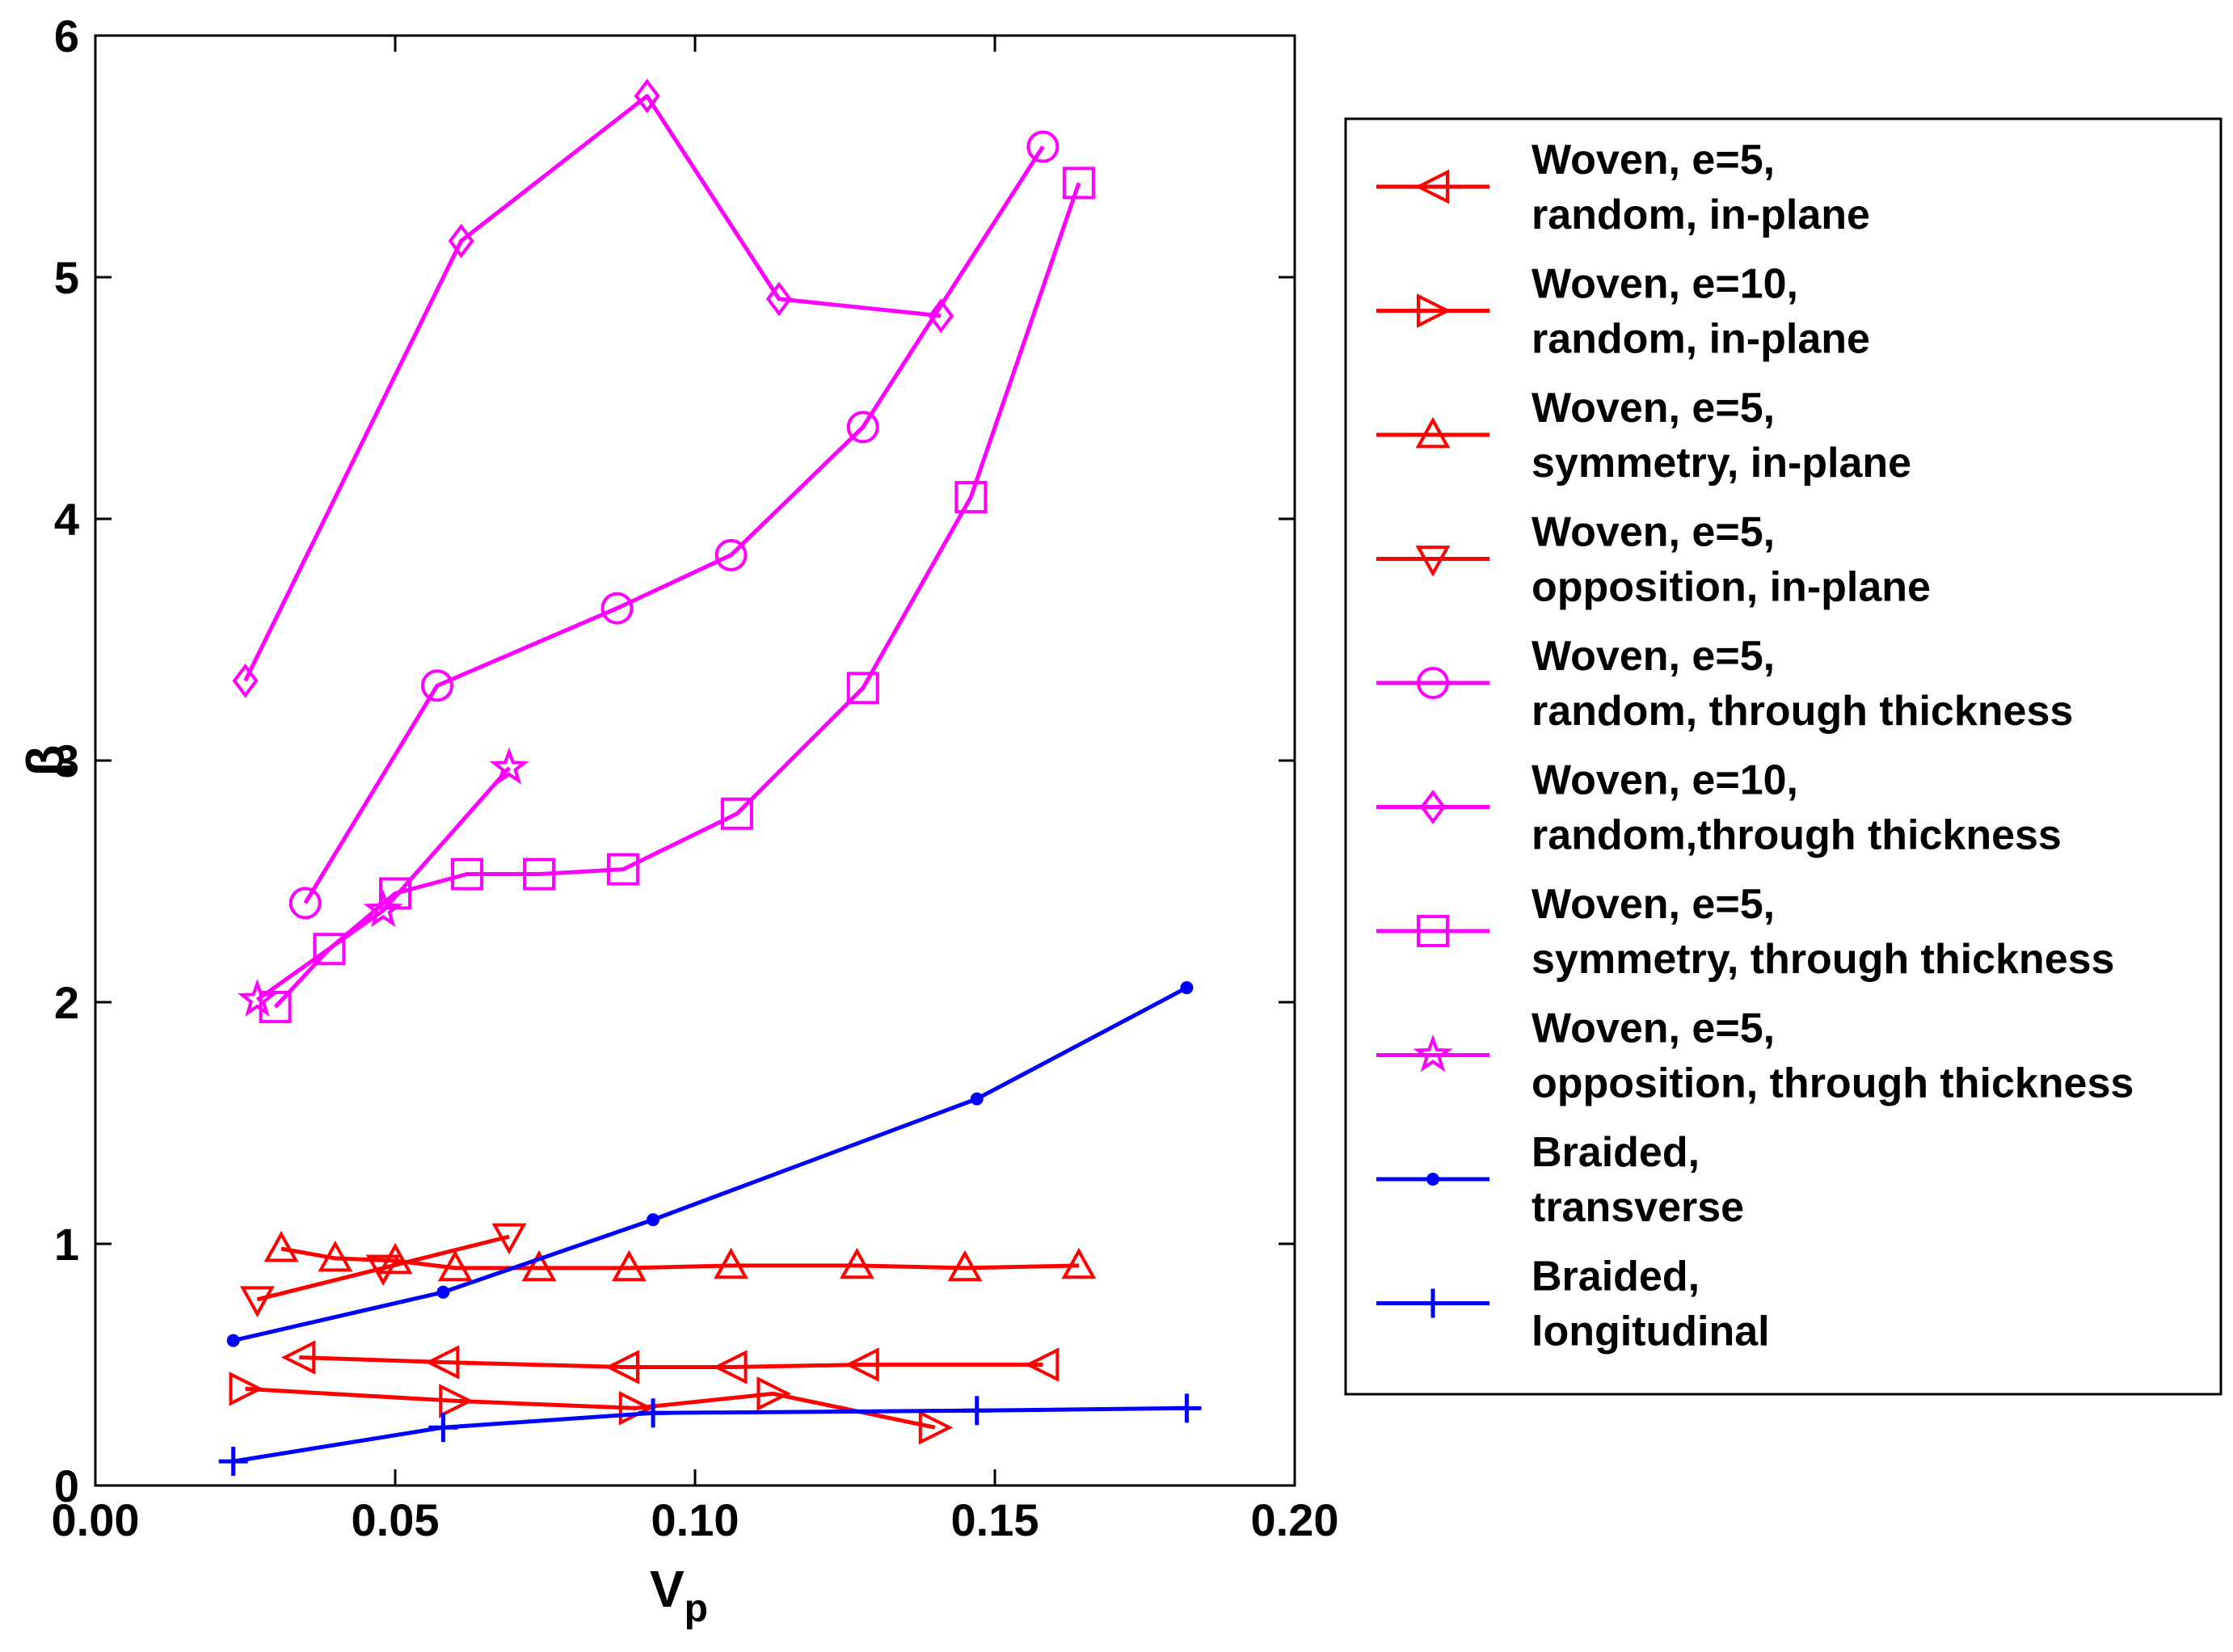  What do you see at coordinates (696, 1608) in the screenshot?
I see `x-axis-label-subscript: p` at bounding box center [696, 1608].